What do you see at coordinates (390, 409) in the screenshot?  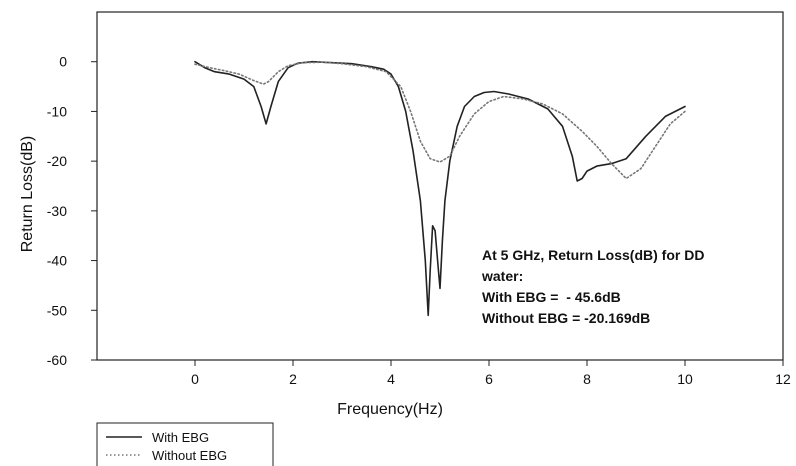 I see `x-axis-title: Frequency(Hz)` at bounding box center [390, 409].